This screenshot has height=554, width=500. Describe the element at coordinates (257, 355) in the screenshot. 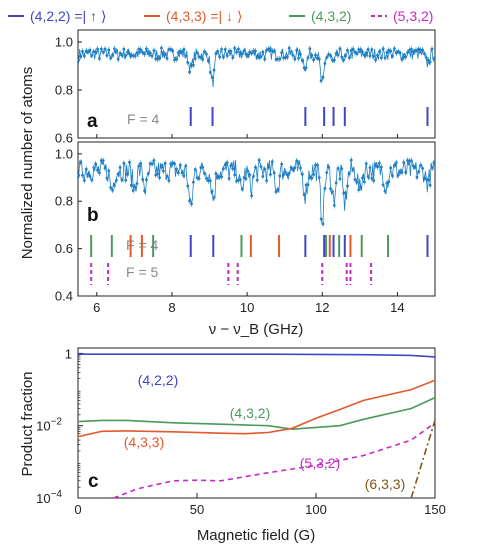

I see `series-line-(4,2,2)` at that location.